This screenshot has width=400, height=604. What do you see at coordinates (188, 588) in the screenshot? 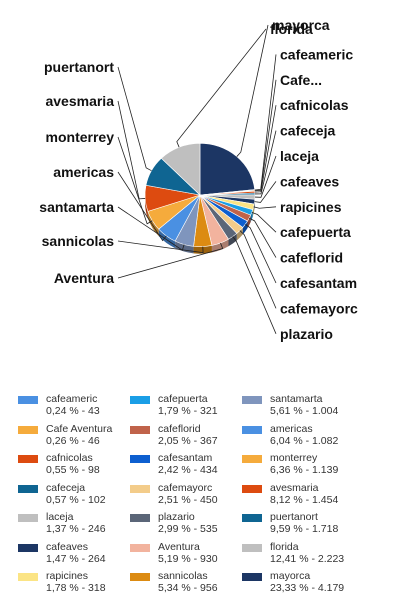
I see `legend-value: 5,34 % - 956` at bounding box center [188, 588].